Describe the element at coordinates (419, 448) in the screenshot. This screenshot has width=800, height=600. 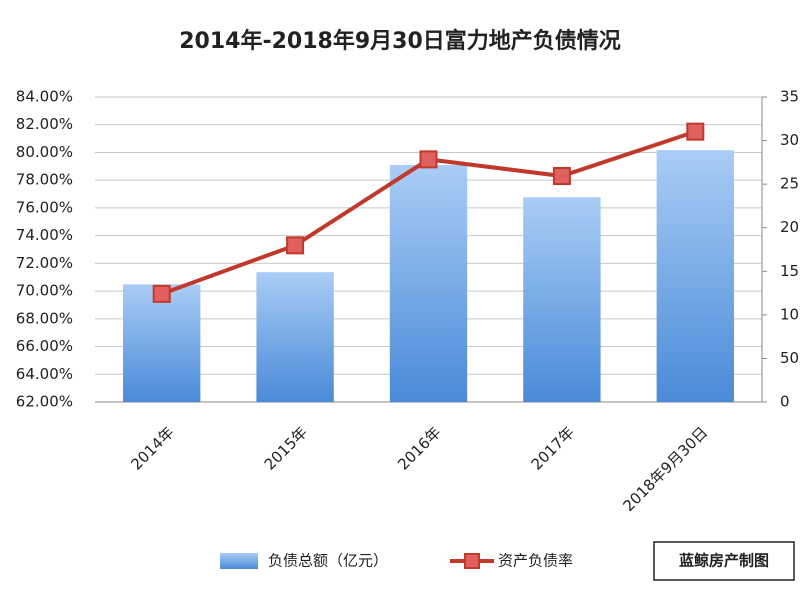
I see `x-tick-label: 2016年` at that location.